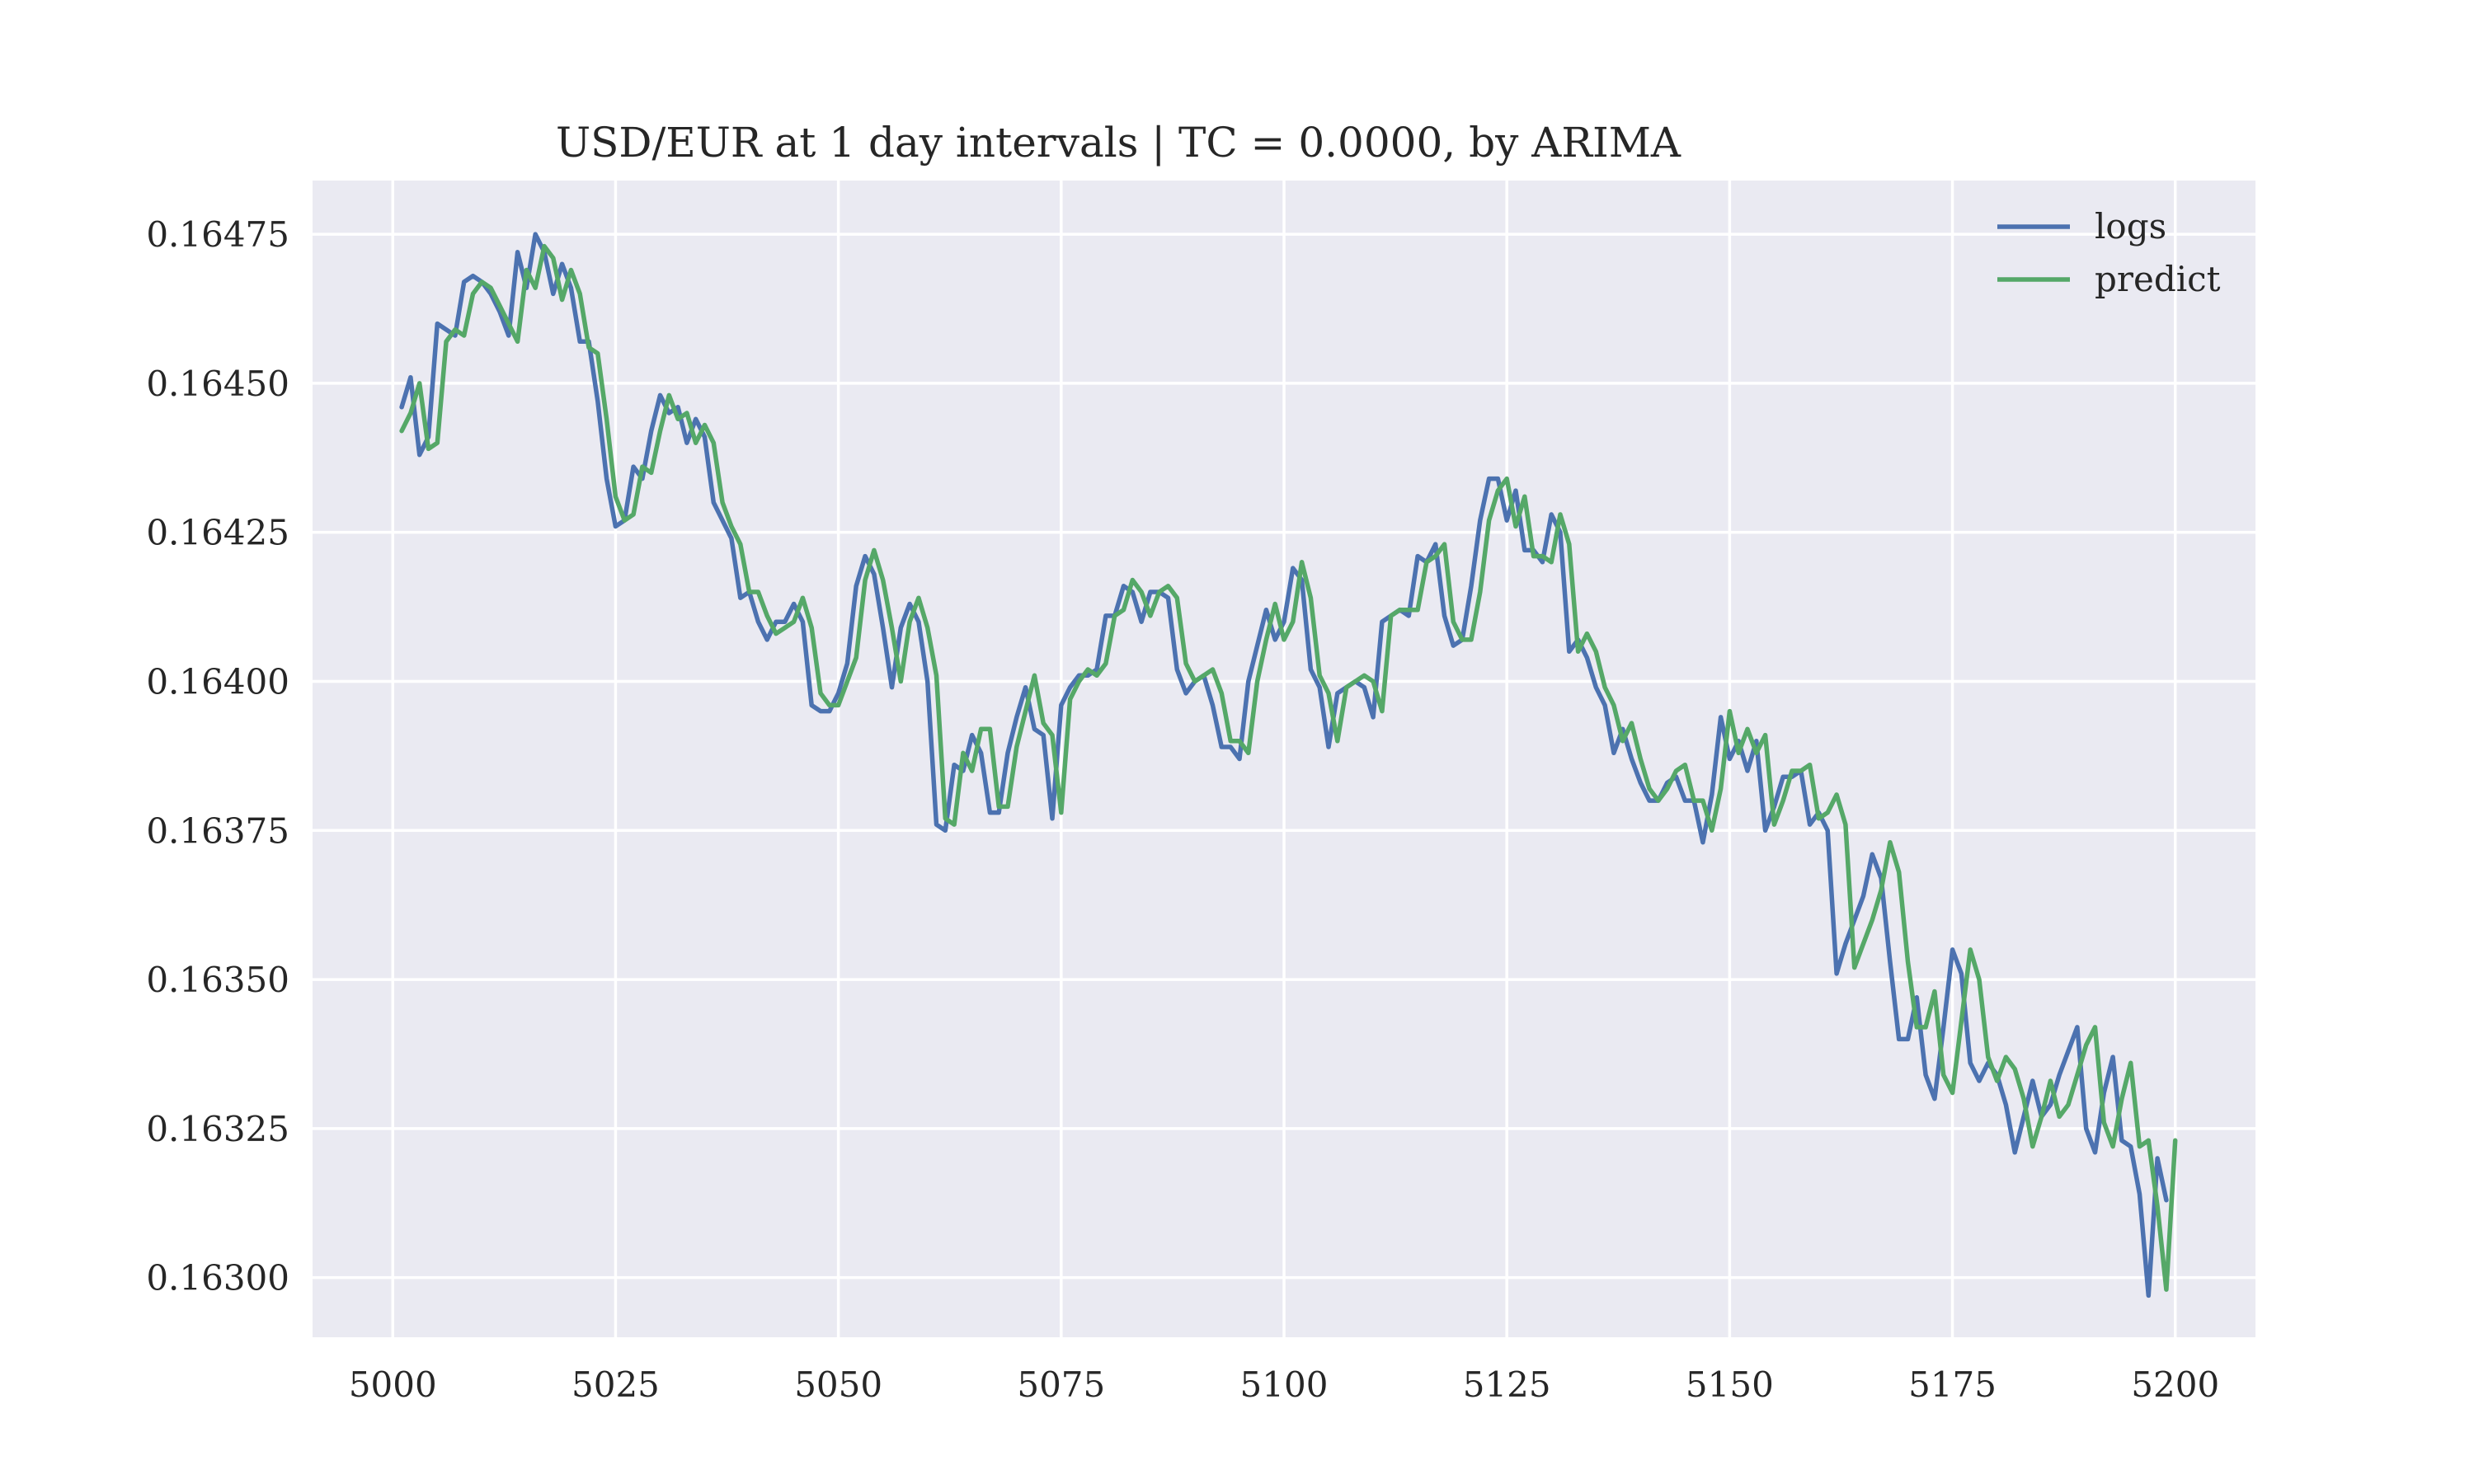 This screenshot has height=1484, width=2474. I want to click on x-tick-label: 5075, so click(1061, 1384).